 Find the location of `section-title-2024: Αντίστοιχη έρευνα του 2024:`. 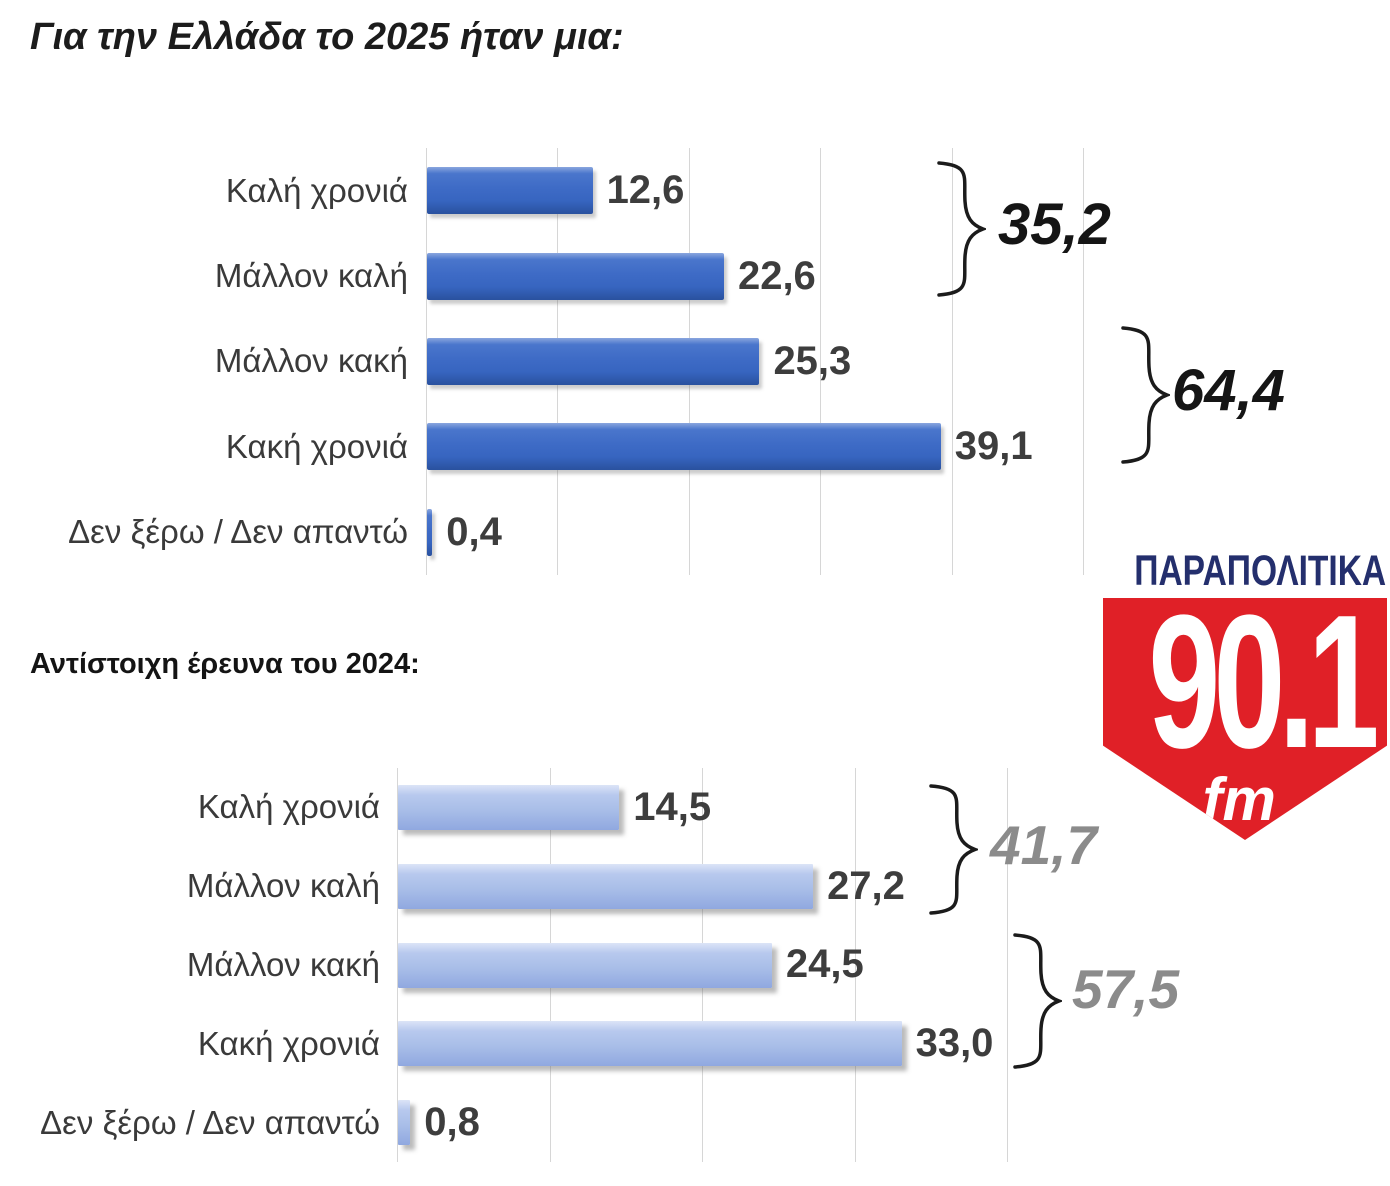

section-title-2024: Αντίστοιχη έρευνα του 2024: is located at coordinates (225, 664).